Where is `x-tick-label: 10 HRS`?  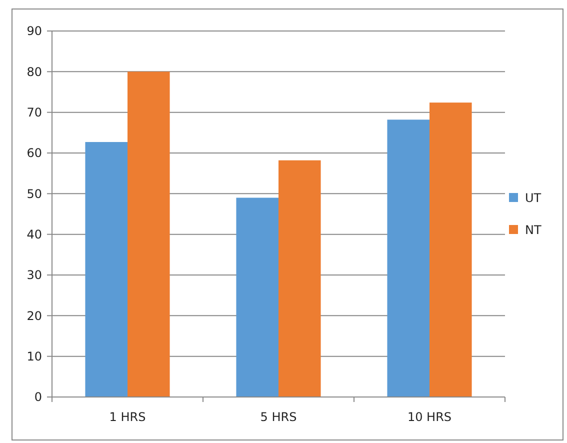
x-tick-label: 10 HRS is located at coordinates (429, 417).